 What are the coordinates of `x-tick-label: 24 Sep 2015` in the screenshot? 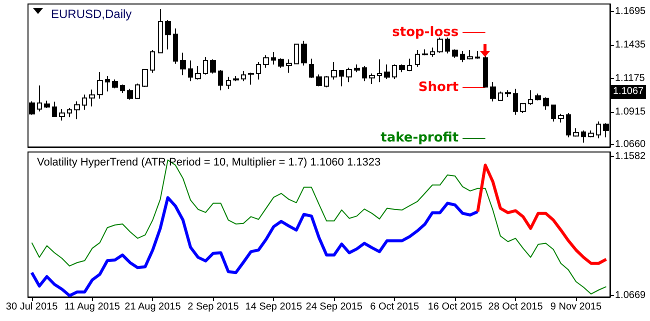 It's located at (334, 307).